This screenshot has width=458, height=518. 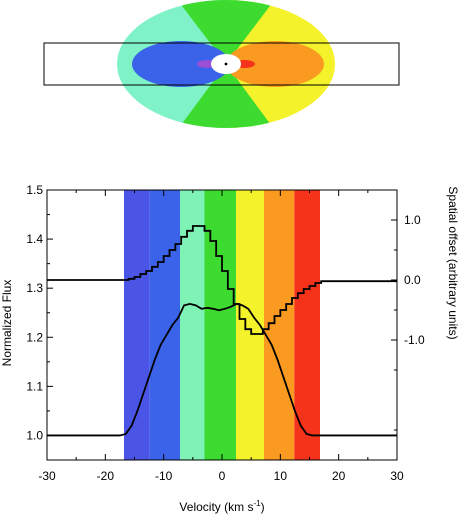 I want to click on x-axis-title: Velocity (km s-1), so click(x=221, y=506).